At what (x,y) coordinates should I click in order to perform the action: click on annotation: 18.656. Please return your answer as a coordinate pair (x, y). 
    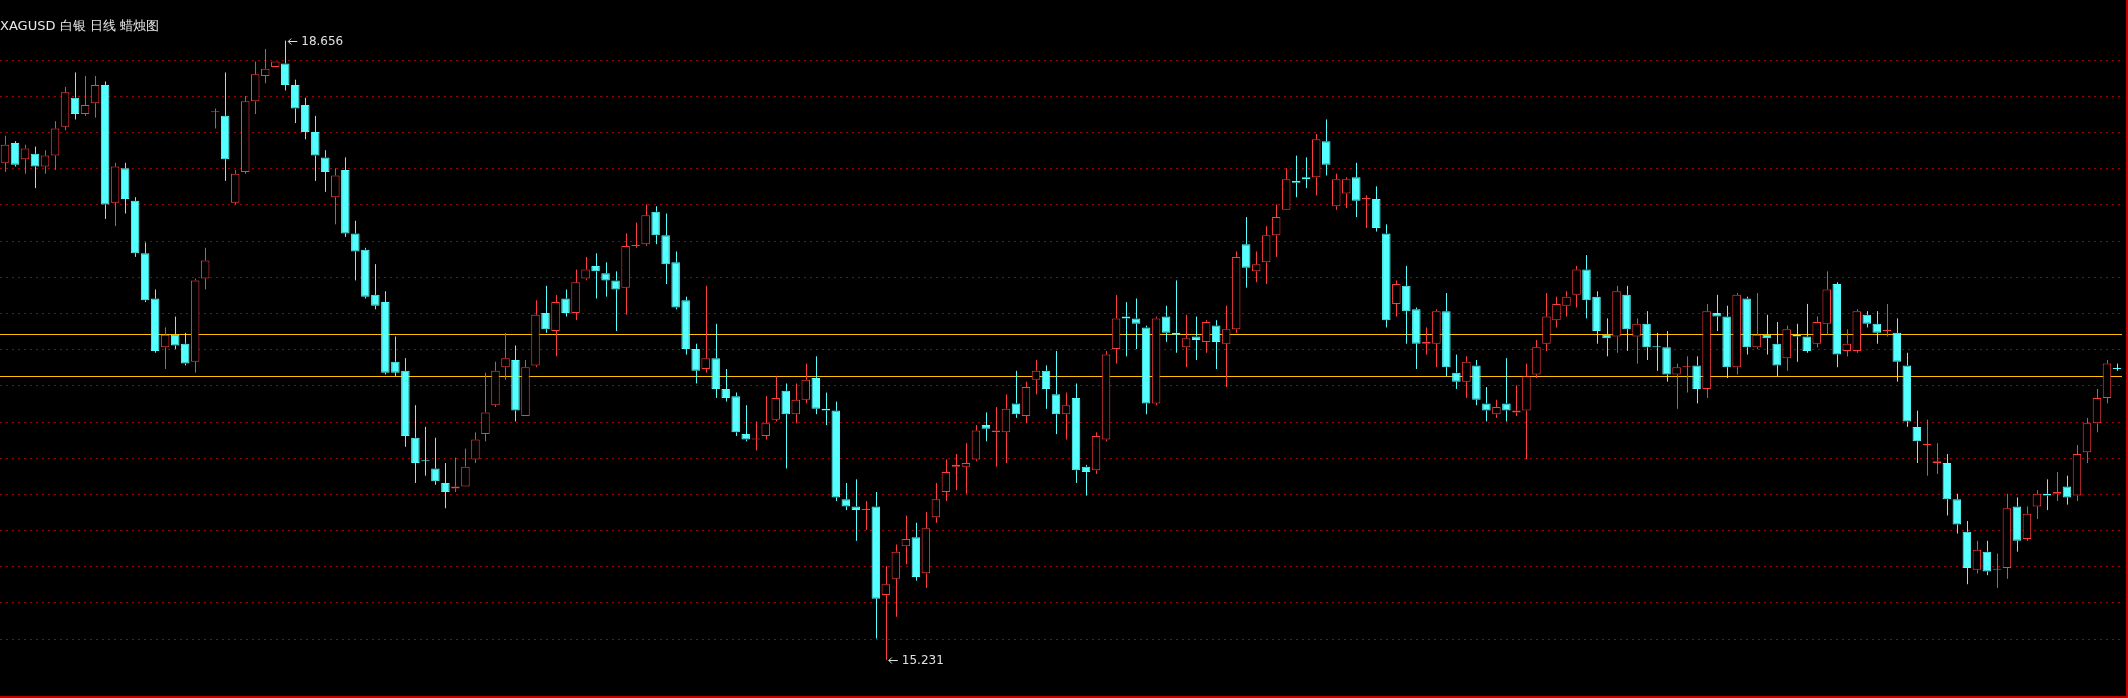
    Looking at the image, I should click on (322, 40).